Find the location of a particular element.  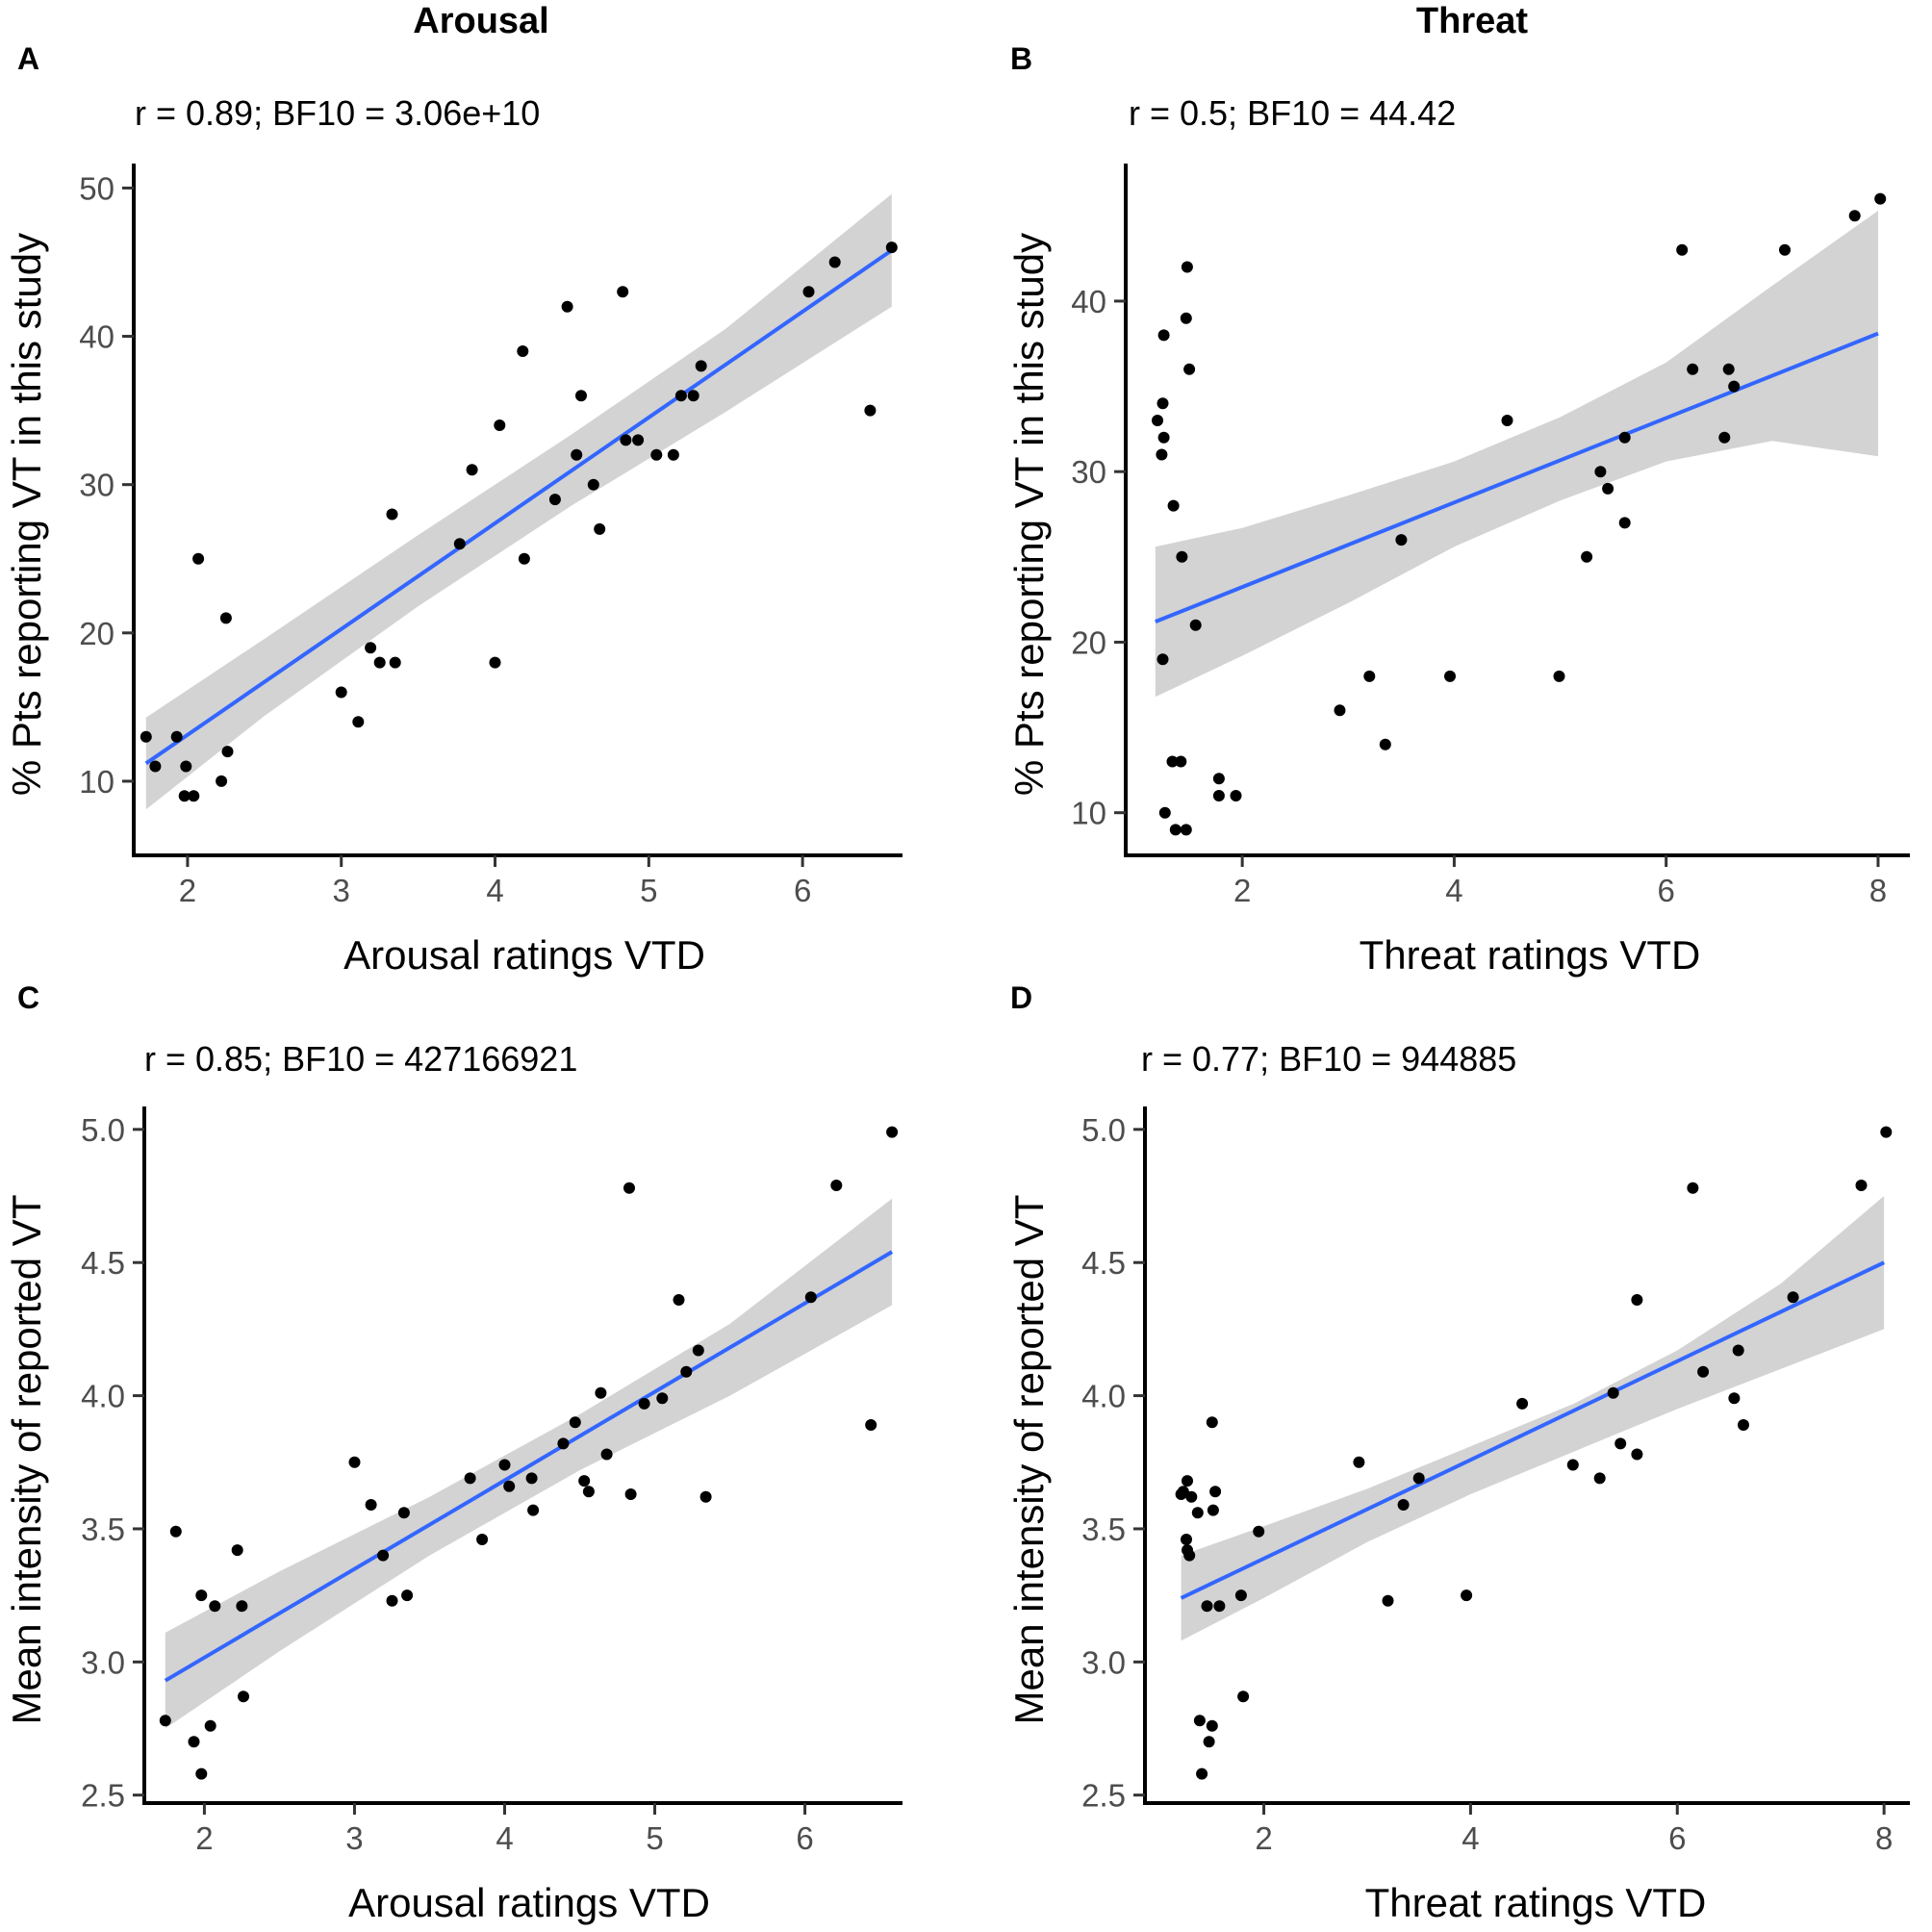

y-tick-label: 5.0 is located at coordinates (103, 1130).